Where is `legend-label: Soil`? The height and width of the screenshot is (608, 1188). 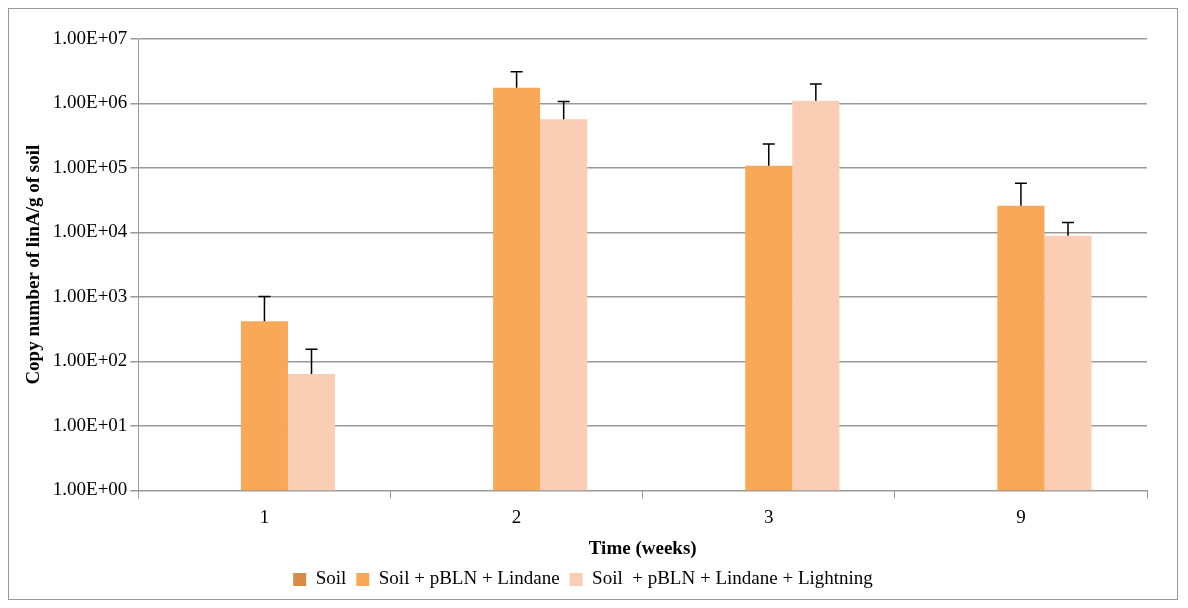
legend-label: Soil is located at coordinates (331, 578).